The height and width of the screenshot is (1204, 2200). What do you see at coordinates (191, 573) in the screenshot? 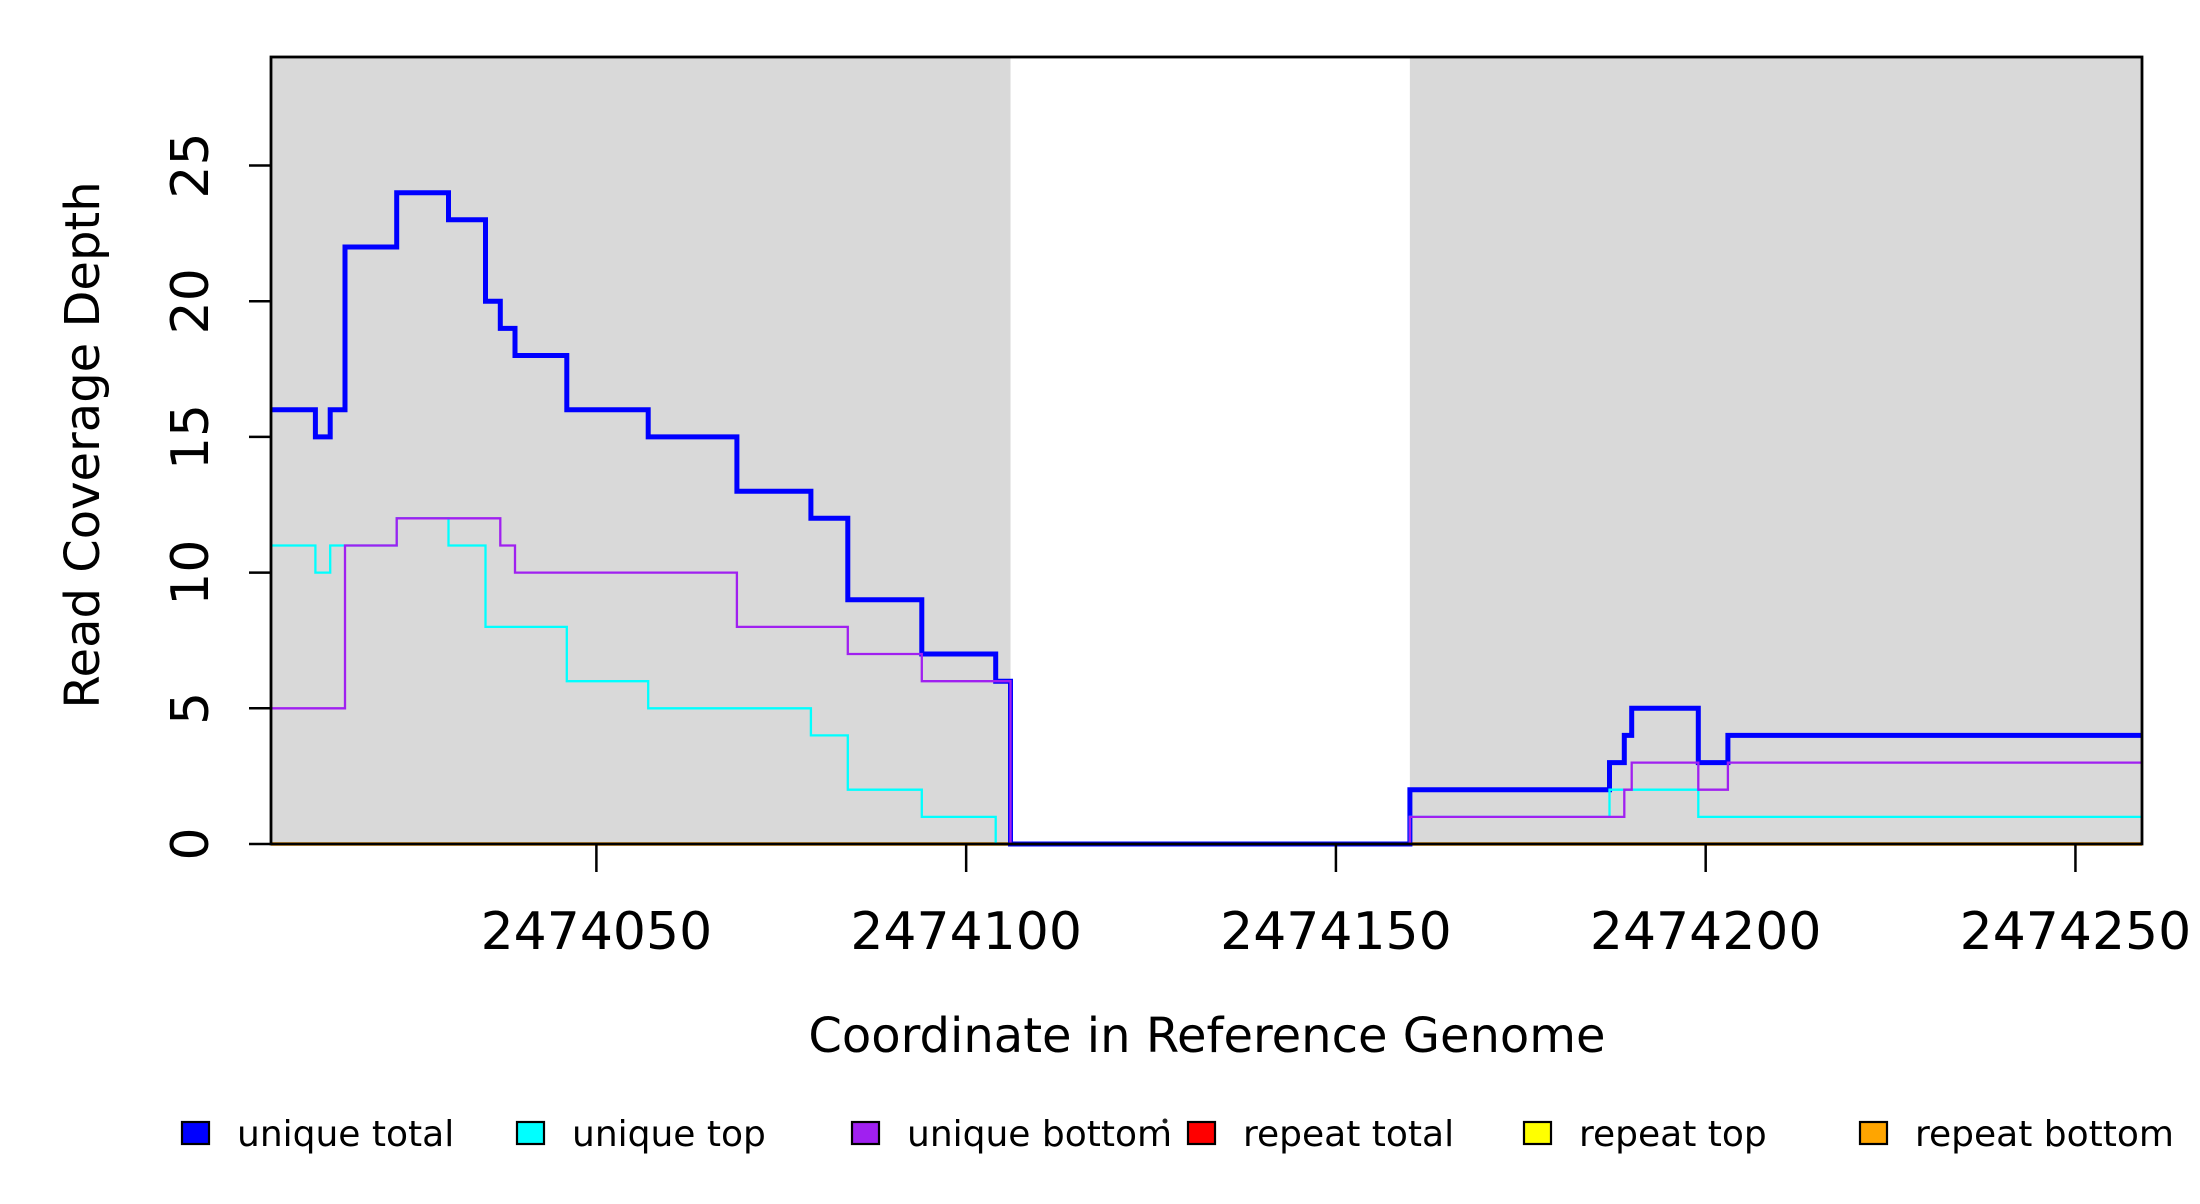
I see `y-tick-label: 10` at bounding box center [191, 573].